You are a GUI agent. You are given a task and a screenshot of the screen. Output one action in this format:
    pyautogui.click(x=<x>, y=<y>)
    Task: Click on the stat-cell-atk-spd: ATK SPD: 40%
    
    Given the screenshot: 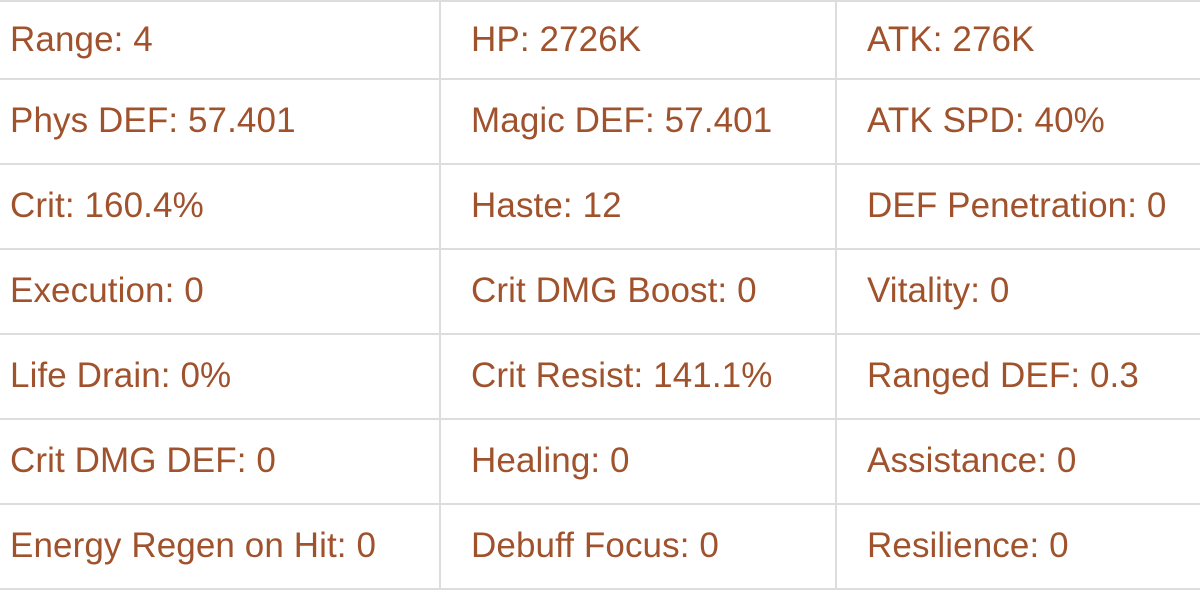 What is the action you would take?
    pyautogui.click(x=1018, y=122)
    